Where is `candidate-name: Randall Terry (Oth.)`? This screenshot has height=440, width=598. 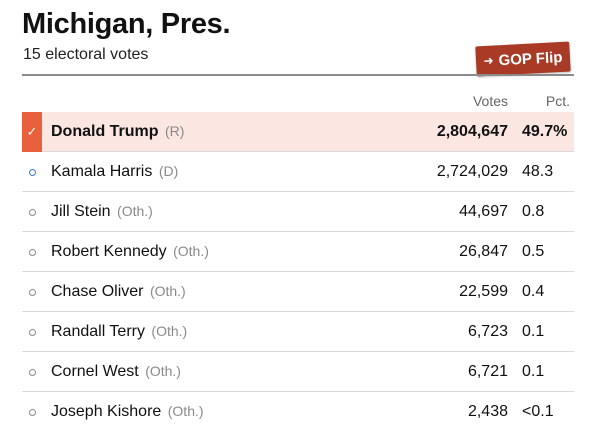
candidate-name: Randall Terry (Oth.) is located at coordinates (119, 332).